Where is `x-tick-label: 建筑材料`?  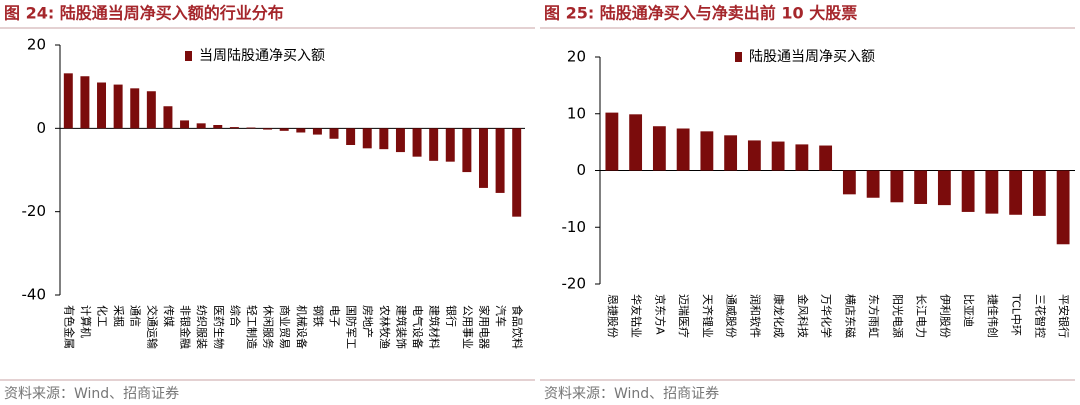 x-tick-label: 建筑材料 is located at coordinates (435, 327).